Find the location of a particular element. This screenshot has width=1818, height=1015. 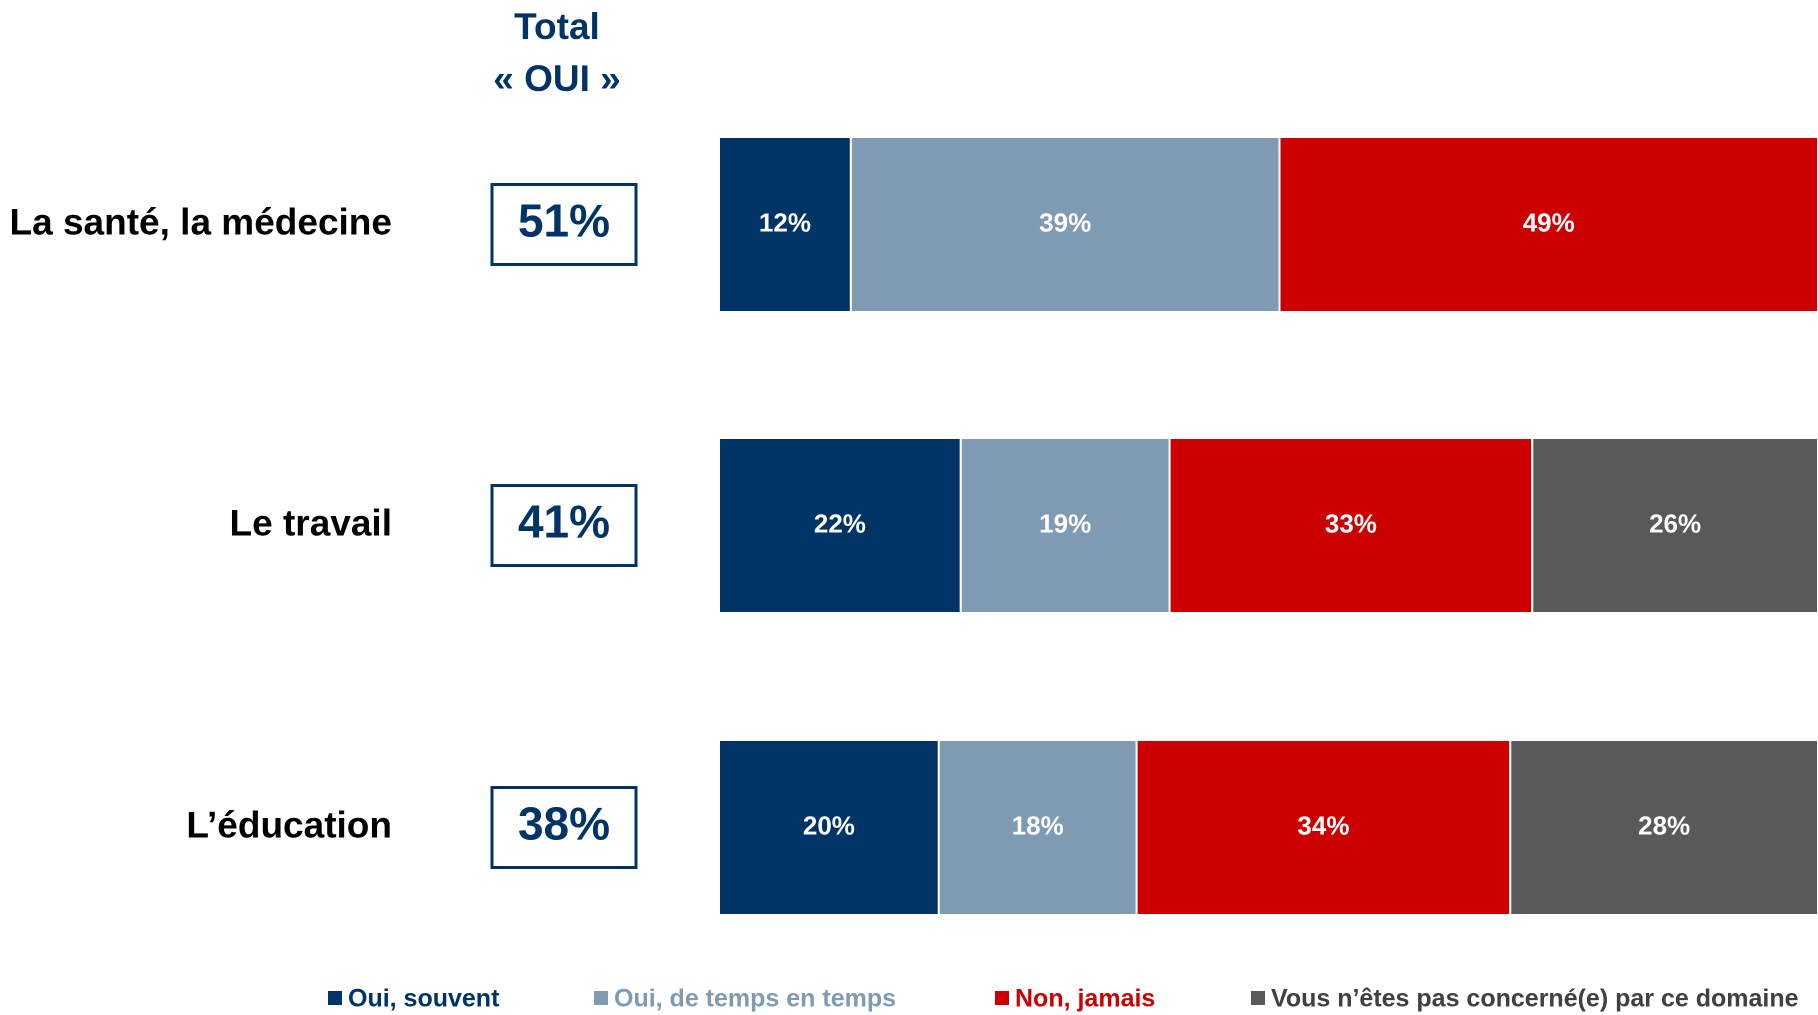

data-label: 19% is located at coordinates (1065, 523).